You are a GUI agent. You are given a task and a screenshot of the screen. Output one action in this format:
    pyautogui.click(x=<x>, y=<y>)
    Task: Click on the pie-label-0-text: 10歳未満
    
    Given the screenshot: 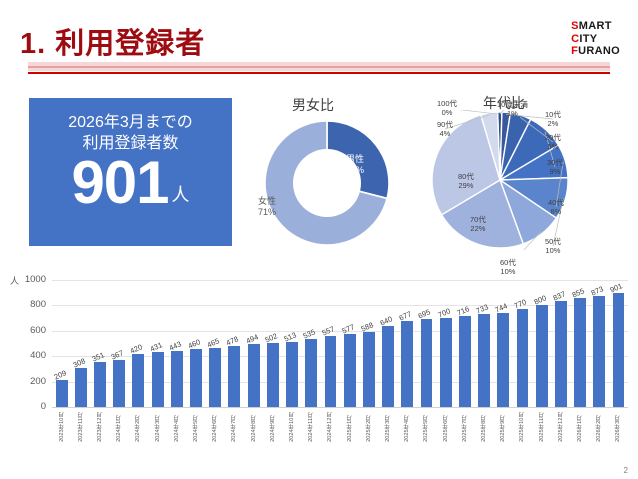 What is the action you would take?
    pyautogui.click(x=512, y=104)
    